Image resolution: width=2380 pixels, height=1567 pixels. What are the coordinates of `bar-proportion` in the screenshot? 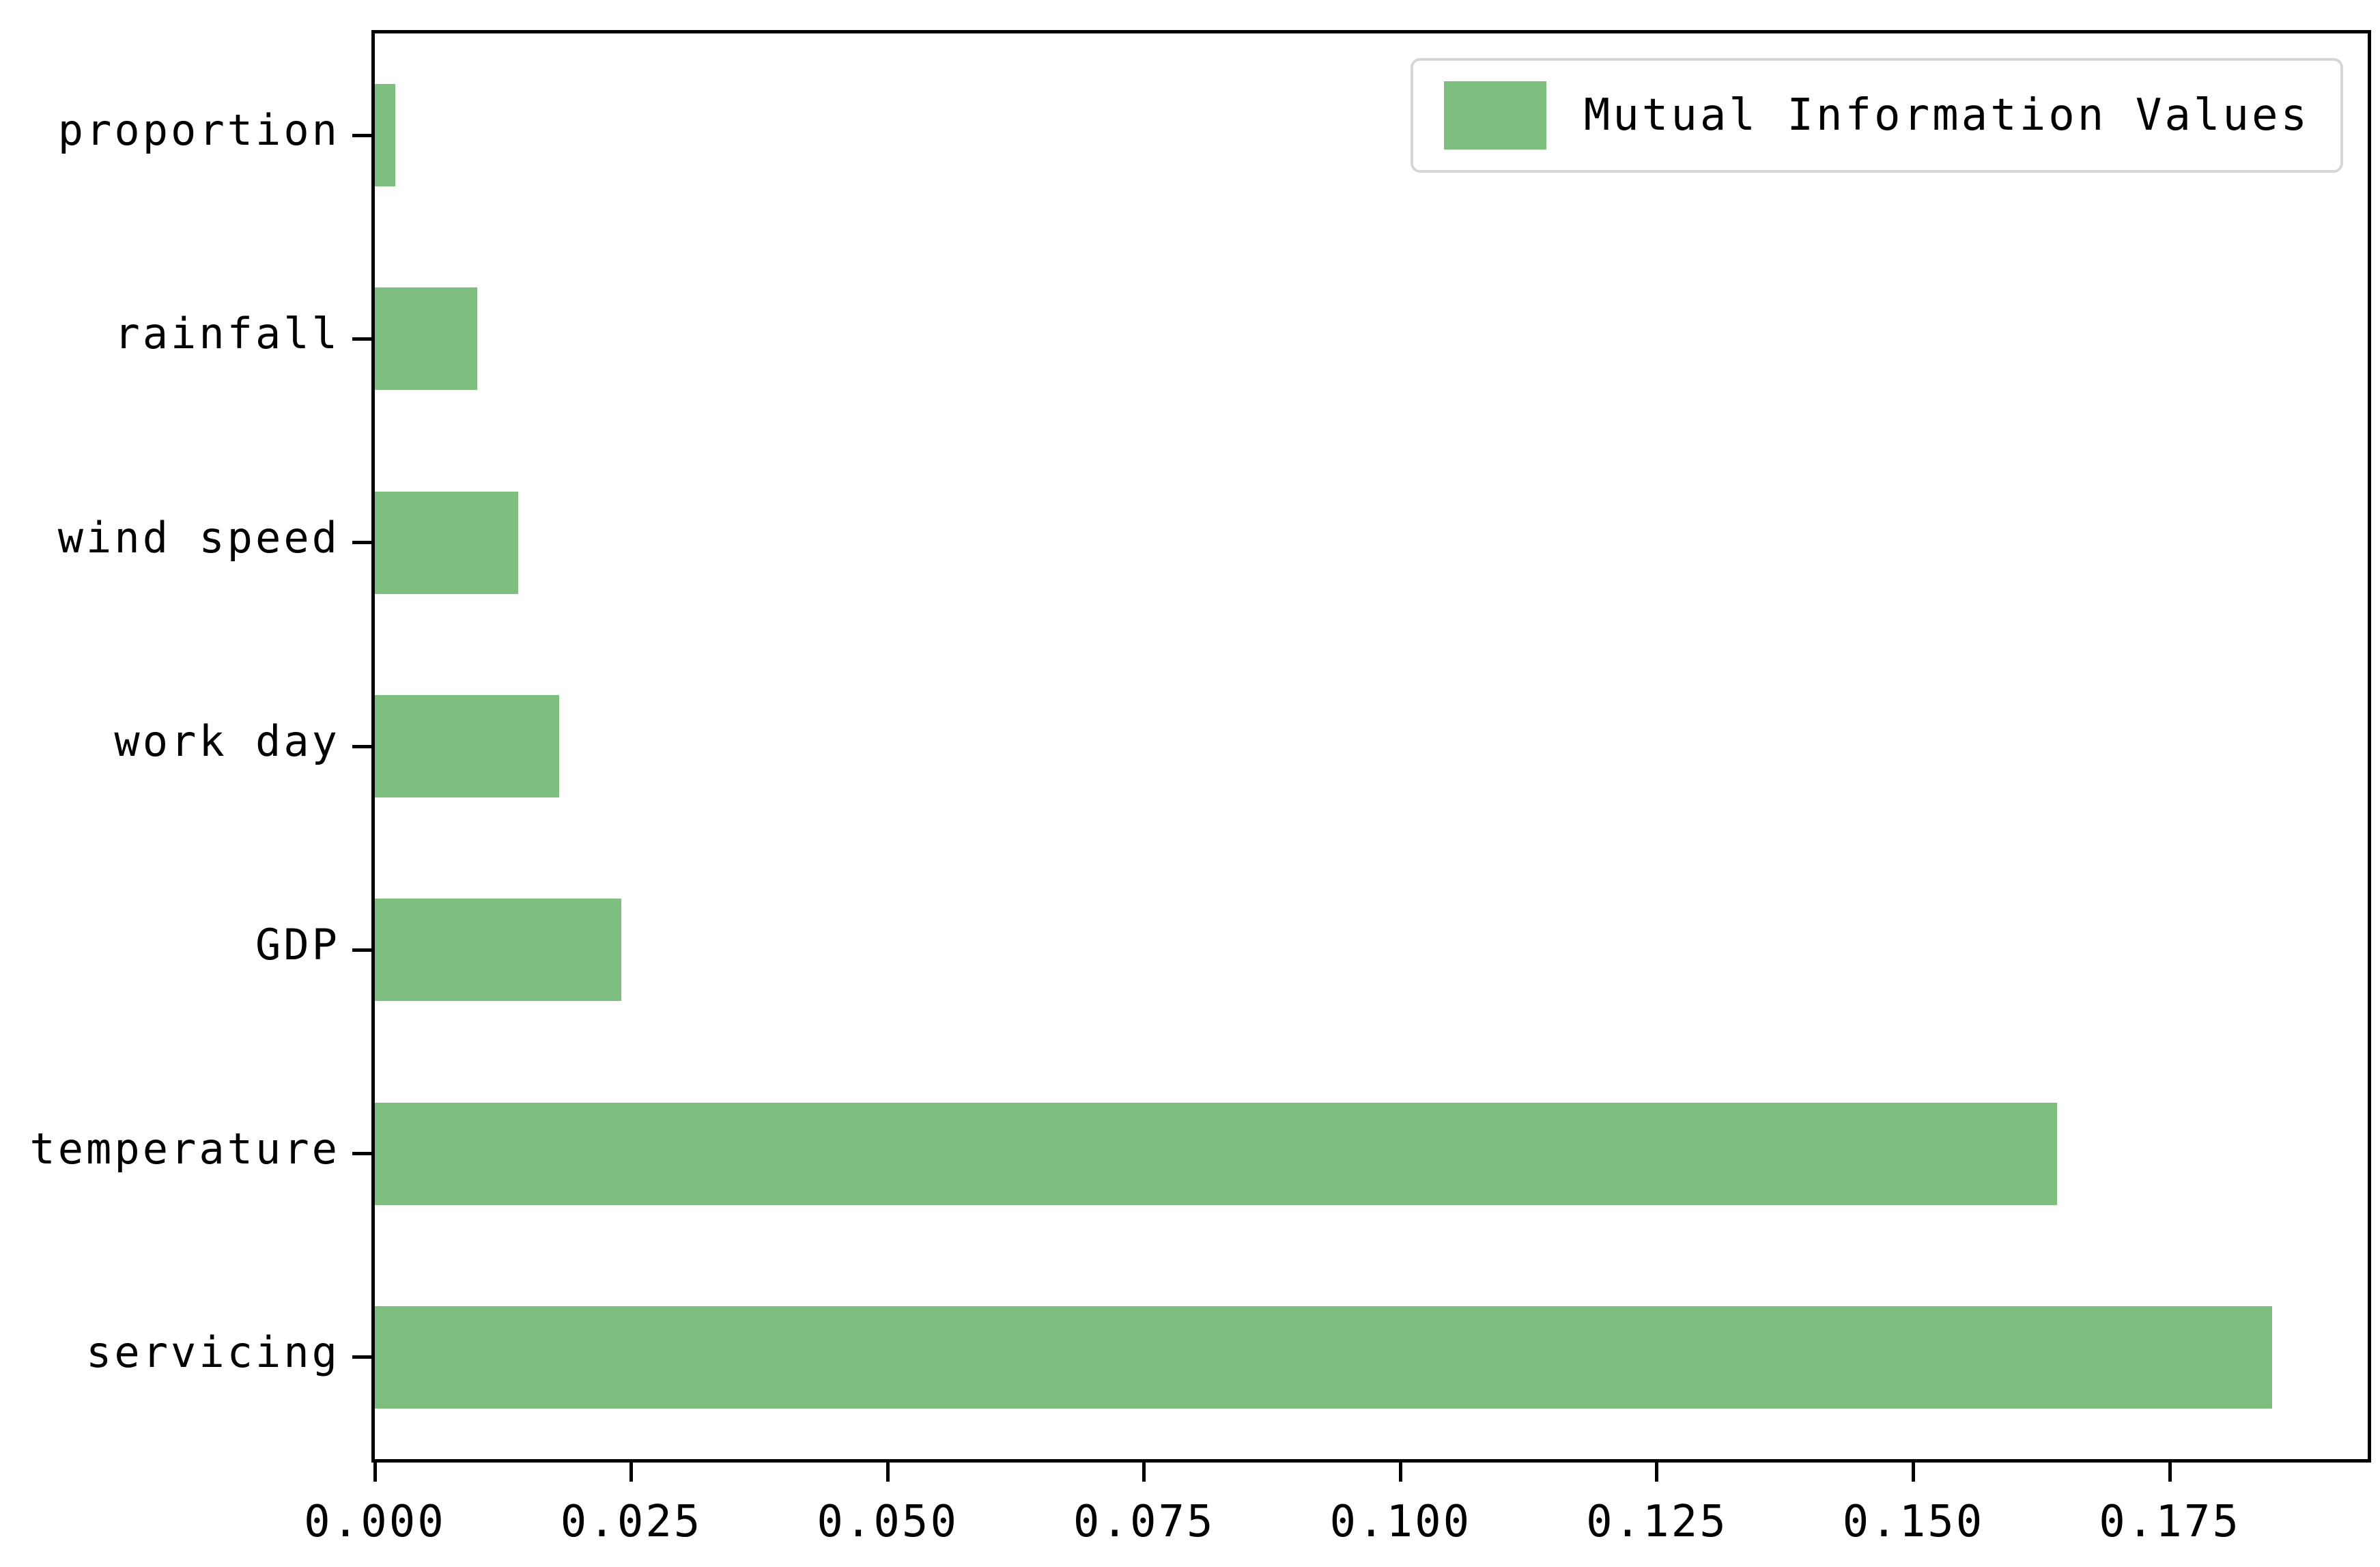 It's located at (385, 135).